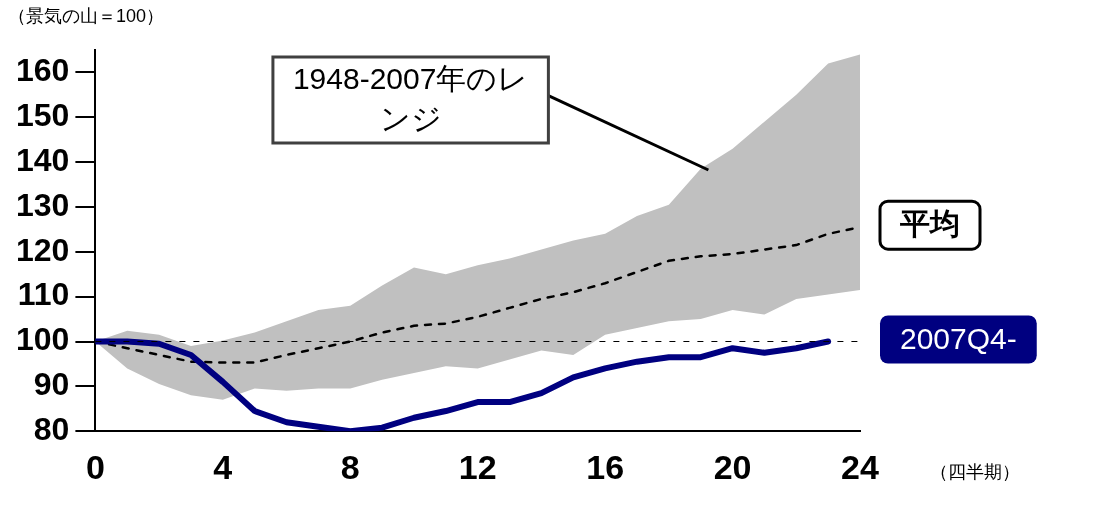 The height and width of the screenshot is (513, 1104). I want to click on x-axis-title: （四半期）, so click(975, 472).